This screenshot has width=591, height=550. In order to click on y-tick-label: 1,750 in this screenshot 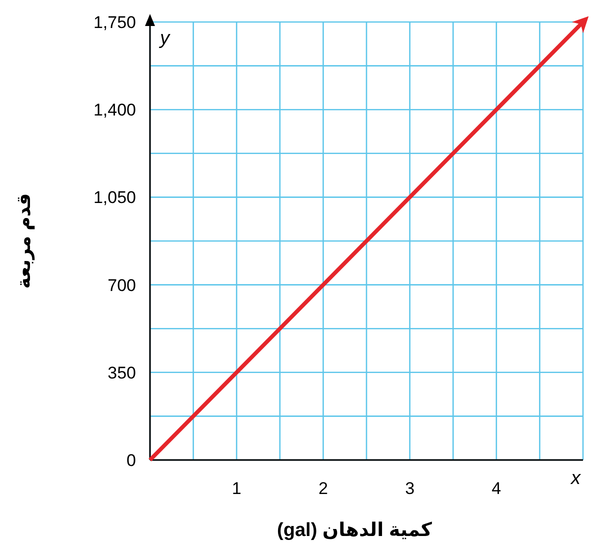, I will do `click(114, 22)`.